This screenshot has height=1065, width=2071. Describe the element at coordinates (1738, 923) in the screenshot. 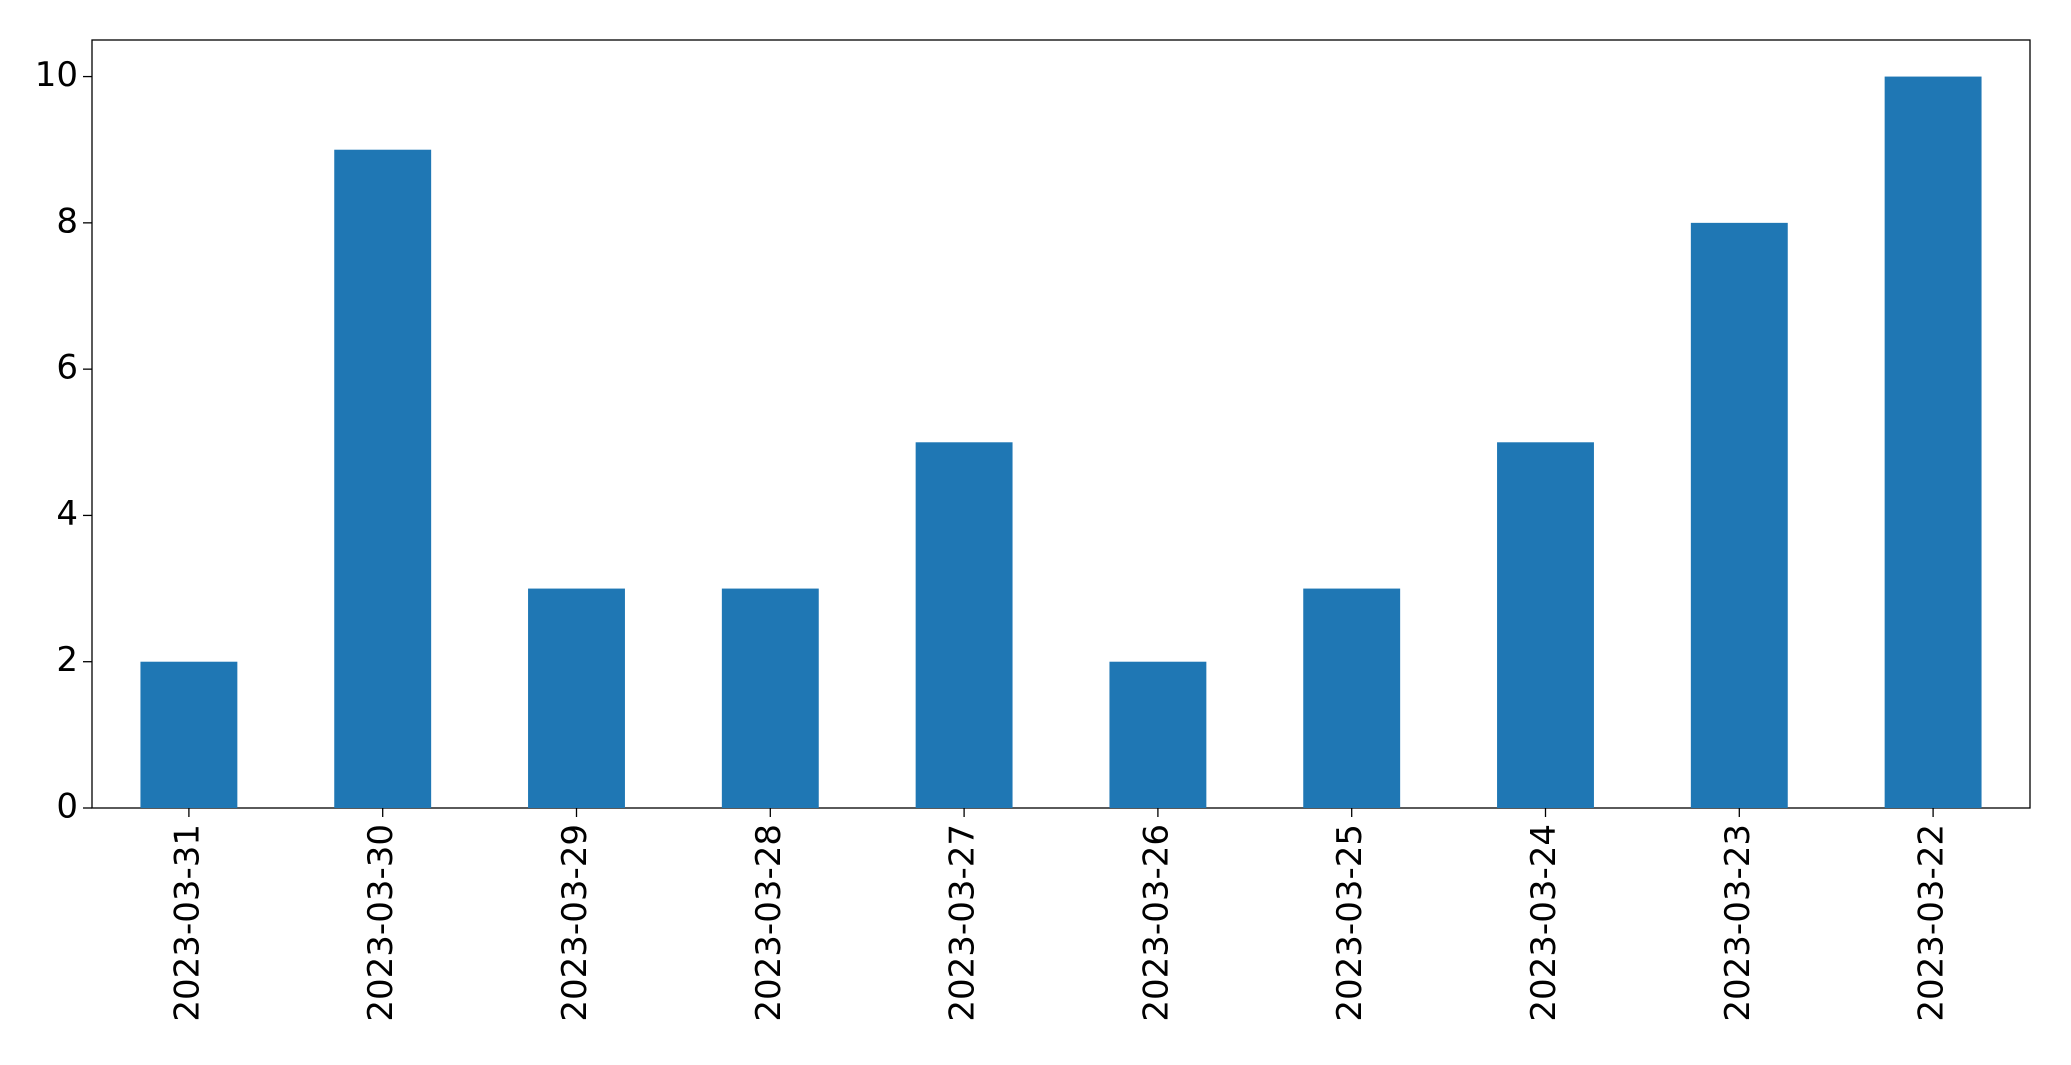

I see `x-tick-label: 2023-03-23` at that location.